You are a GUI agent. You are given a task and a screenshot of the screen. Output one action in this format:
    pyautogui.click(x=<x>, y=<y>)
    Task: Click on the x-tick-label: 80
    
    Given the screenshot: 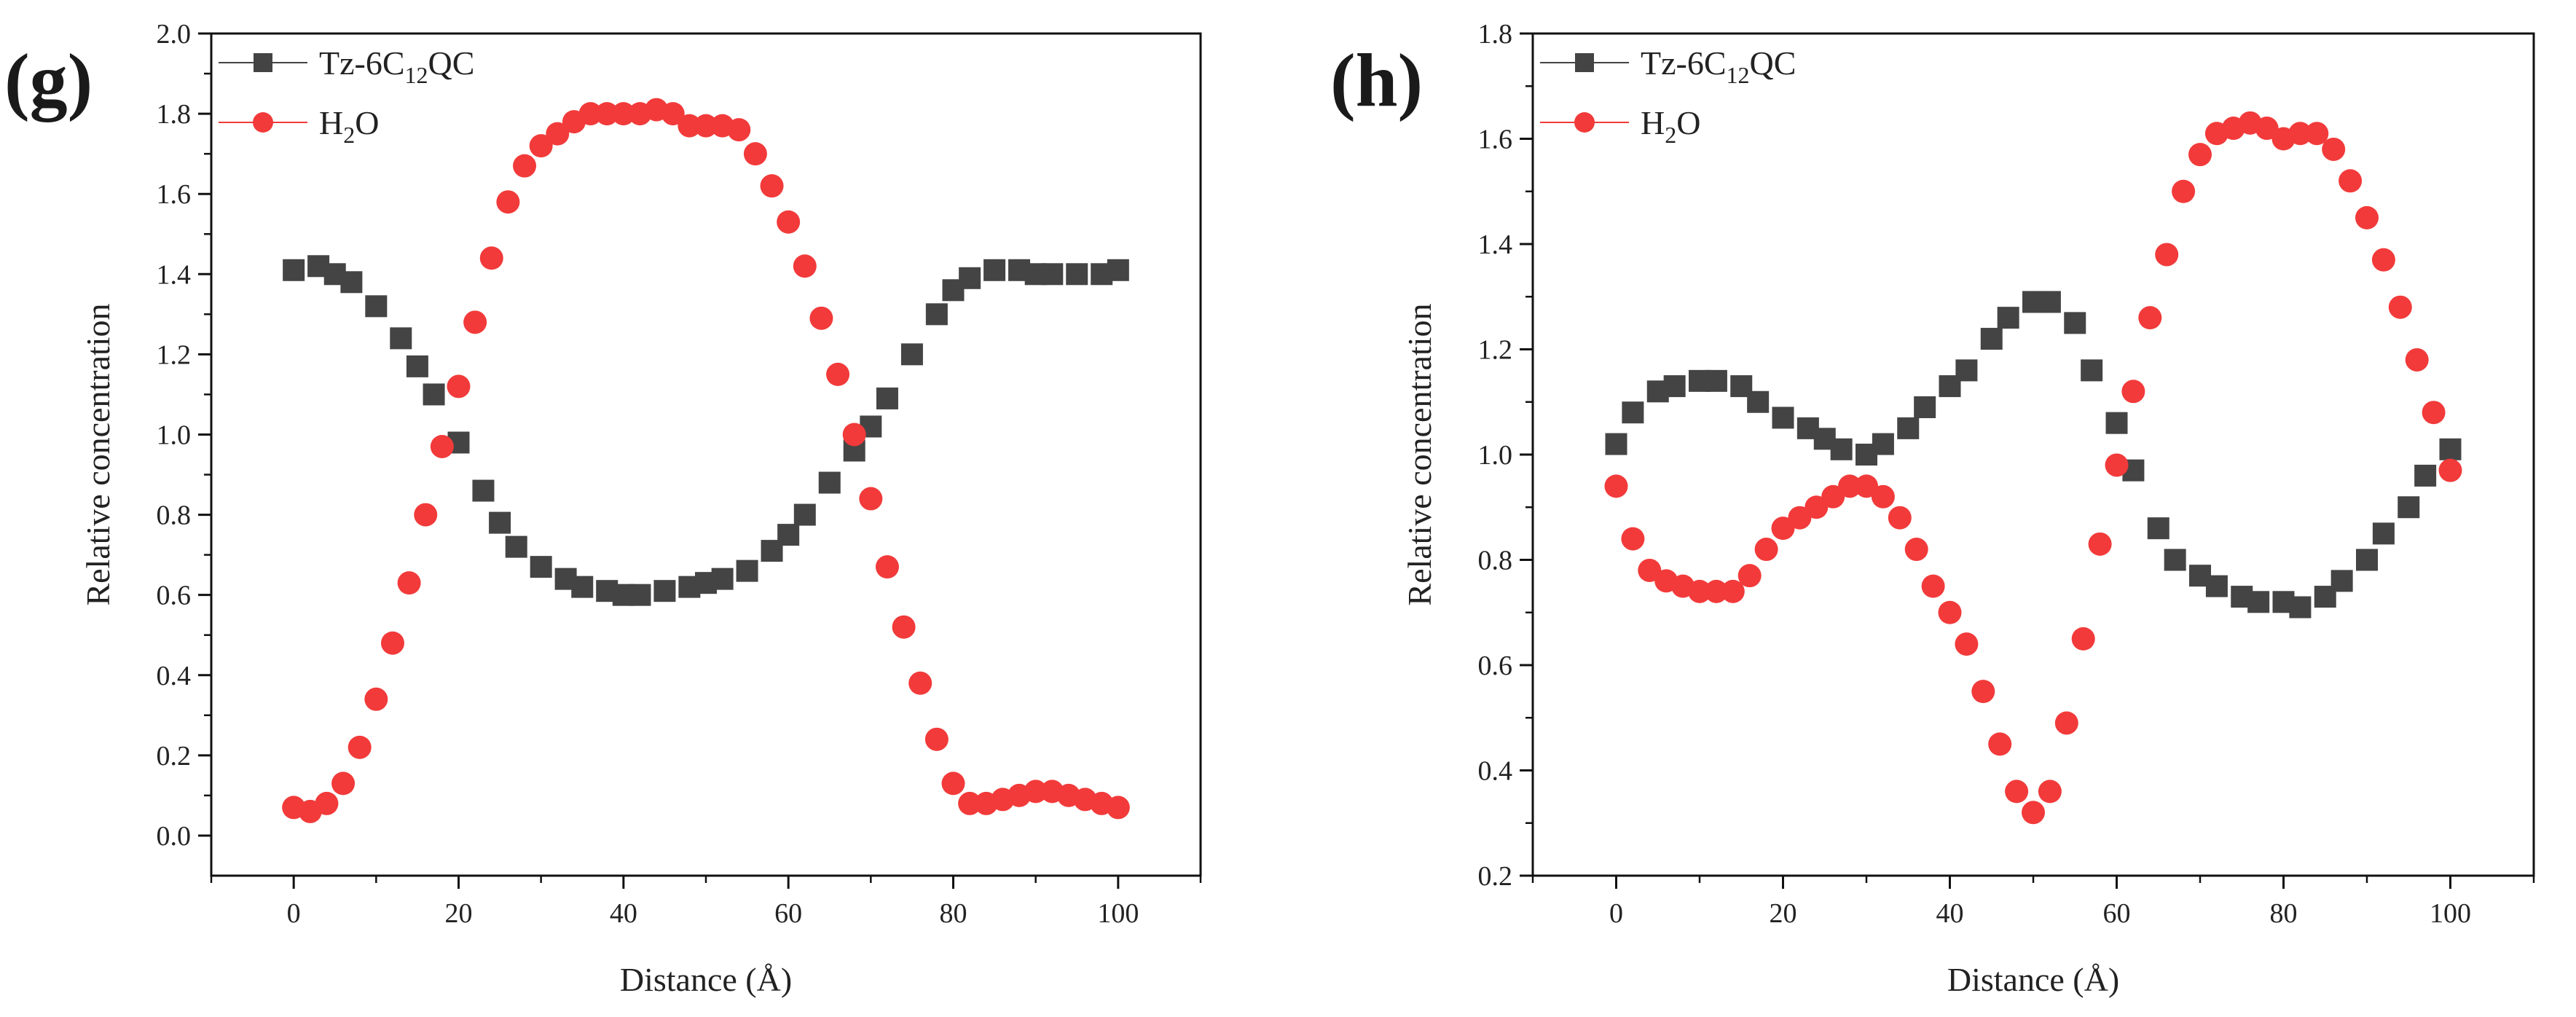 What is the action you would take?
    pyautogui.click(x=2284, y=914)
    